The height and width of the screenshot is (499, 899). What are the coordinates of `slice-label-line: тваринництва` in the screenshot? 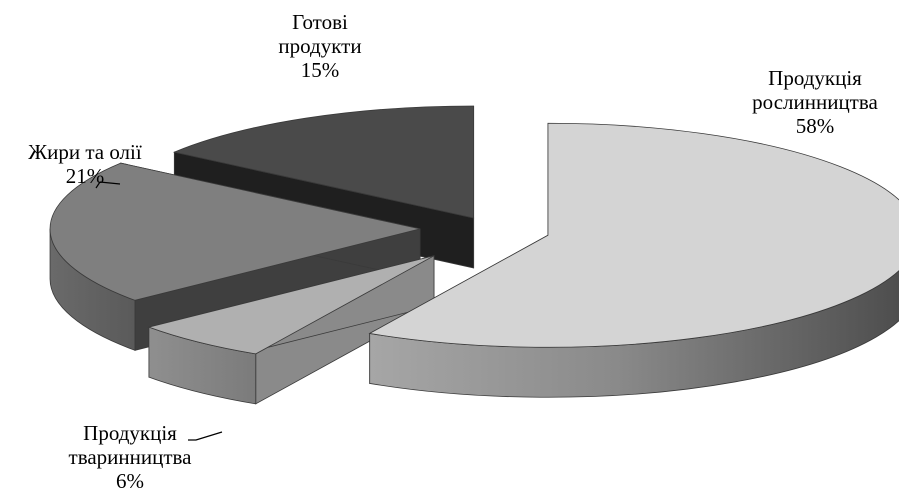 It's located at (130, 457).